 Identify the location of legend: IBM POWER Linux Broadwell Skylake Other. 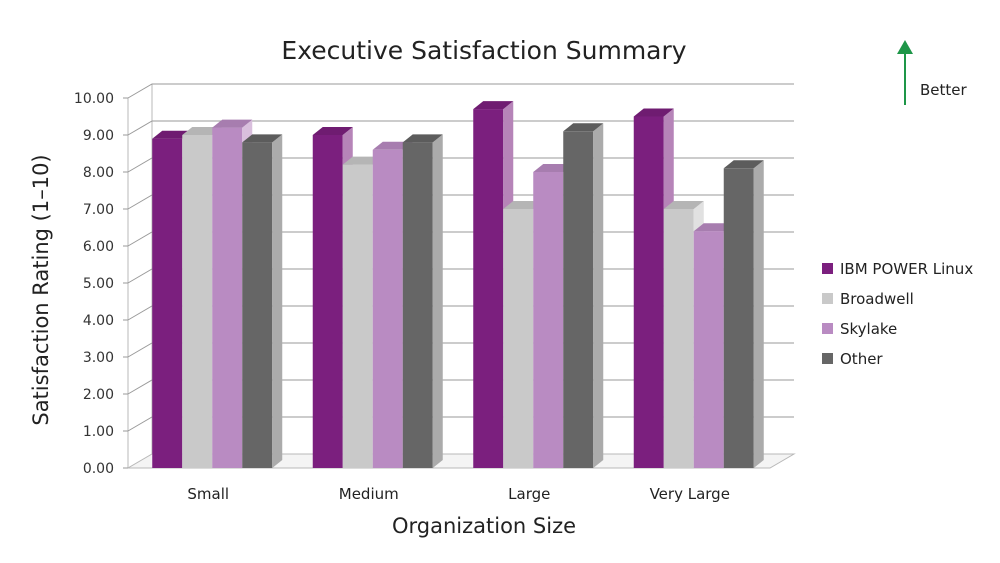
(897, 314).